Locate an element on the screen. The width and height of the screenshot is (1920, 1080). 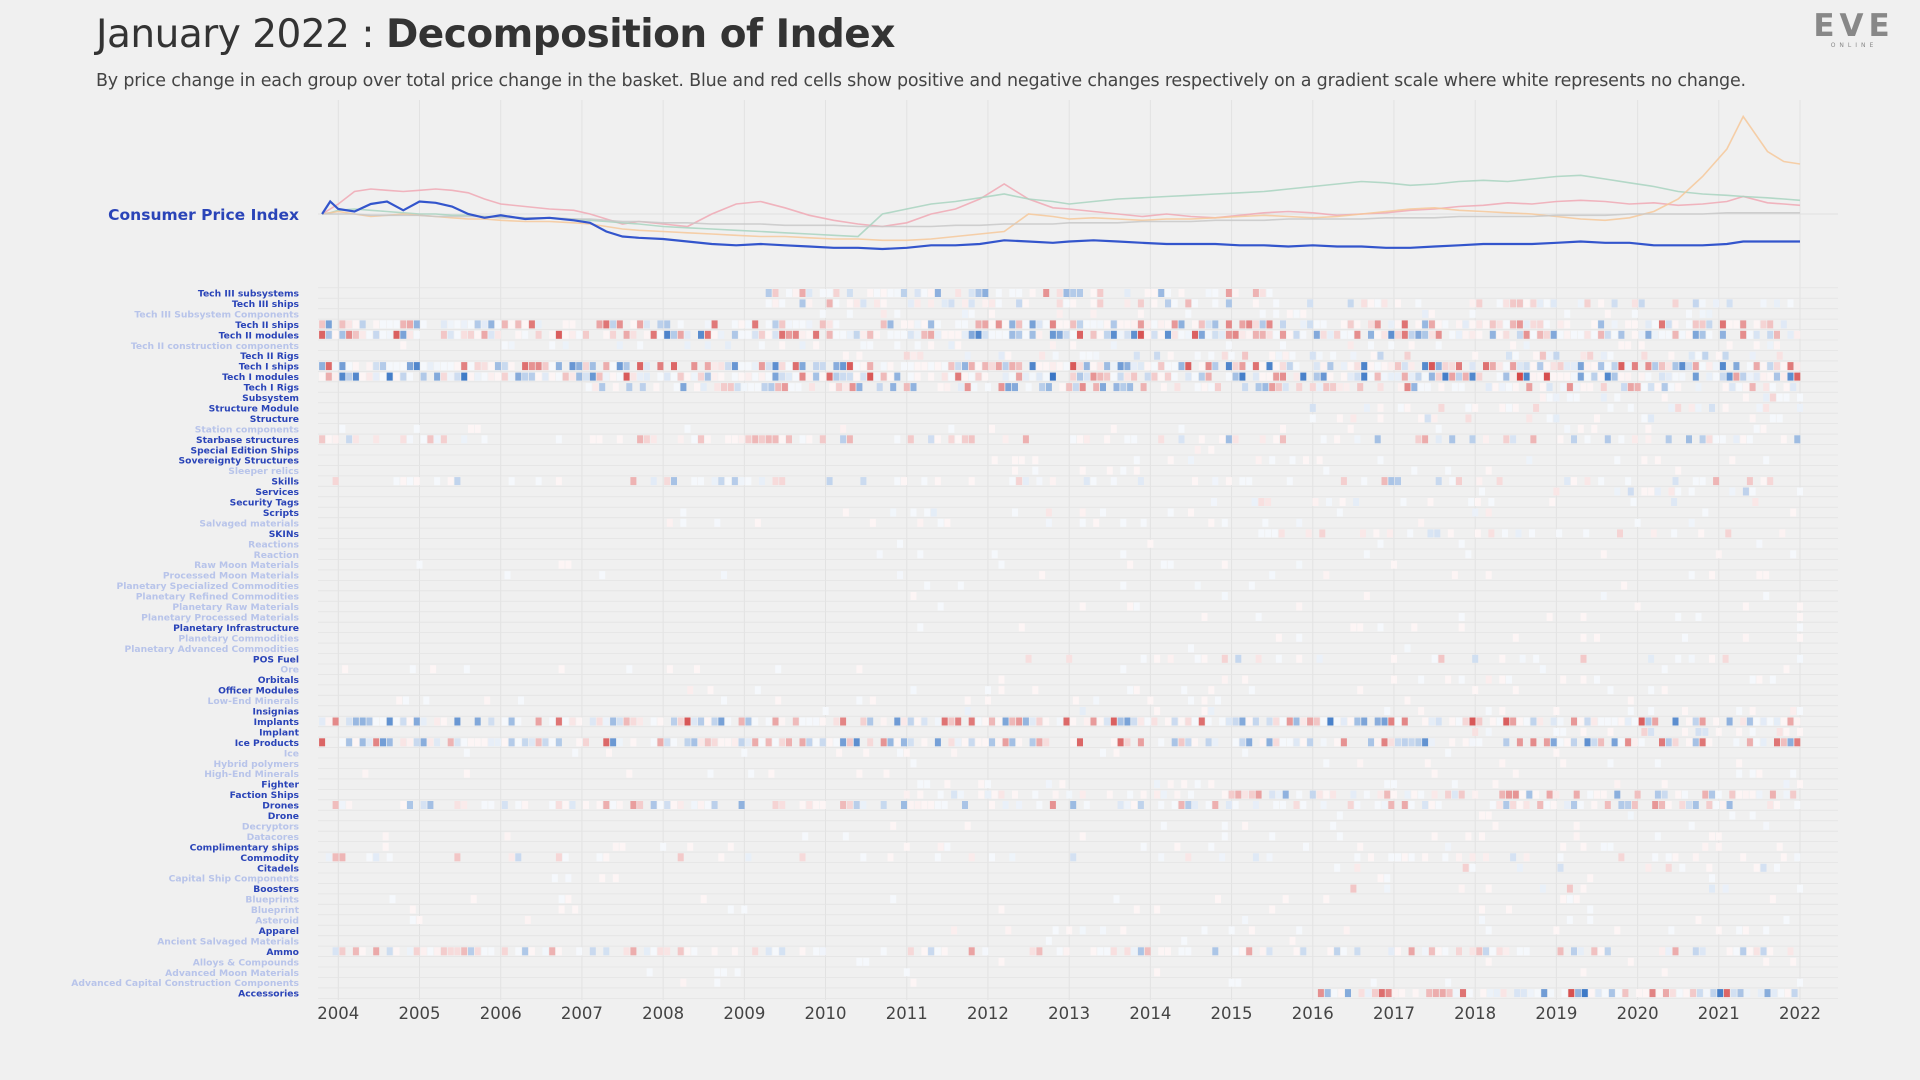
row-label-11: Structure Module is located at coordinates (254, 408).